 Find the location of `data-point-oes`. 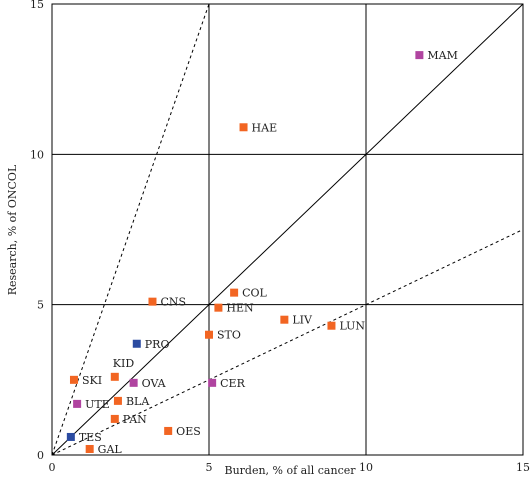

data-point-oes is located at coordinates (168, 430).